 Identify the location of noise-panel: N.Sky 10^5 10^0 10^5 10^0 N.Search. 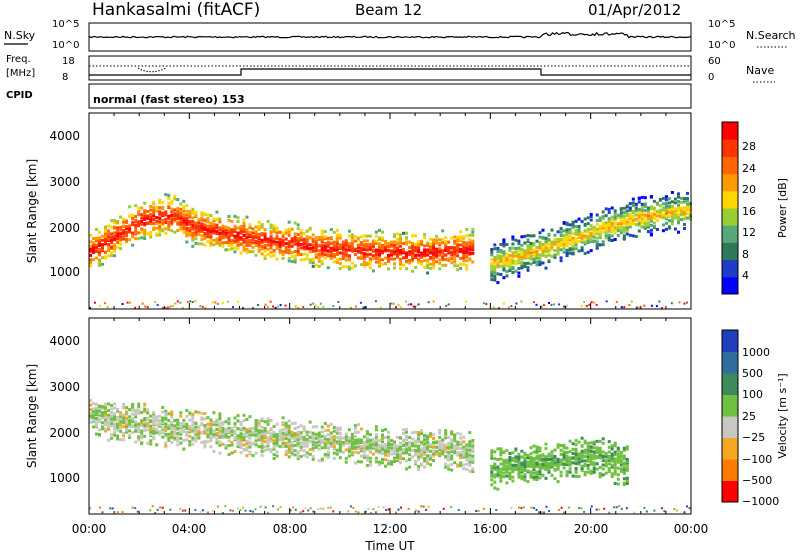
(400, 35).